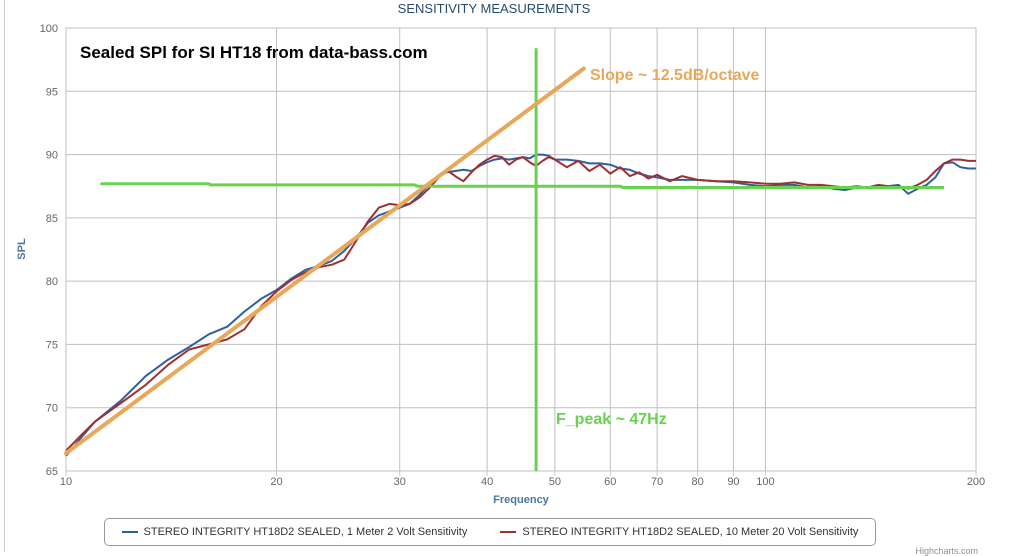 This screenshot has width=1018, height=556. What do you see at coordinates (52, 345) in the screenshot?
I see `y-tick-label: 75` at bounding box center [52, 345].